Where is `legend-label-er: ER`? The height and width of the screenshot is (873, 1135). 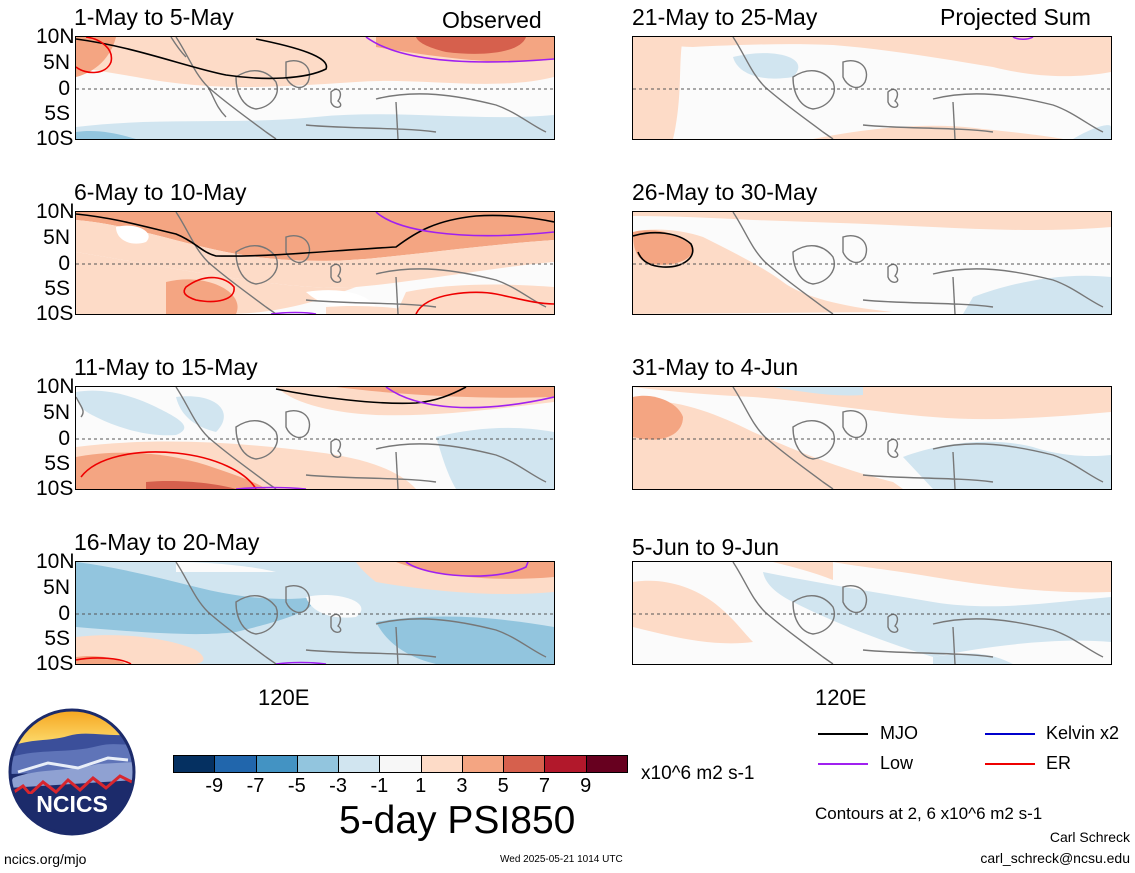
legend-label-er: ER is located at coordinates (1059, 763).